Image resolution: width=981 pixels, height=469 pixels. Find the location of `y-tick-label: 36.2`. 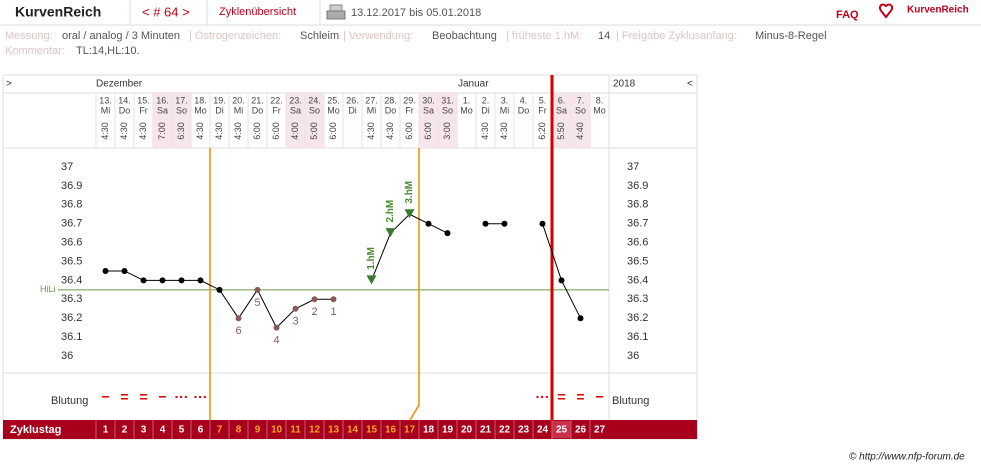

y-tick-label: 36.2 is located at coordinates (71, 318).